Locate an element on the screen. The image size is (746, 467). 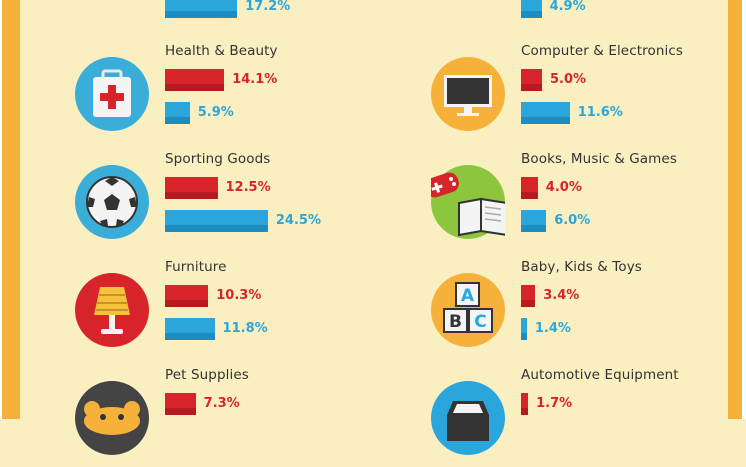
value-label: 4.9% is located at coordinates (567, 7).